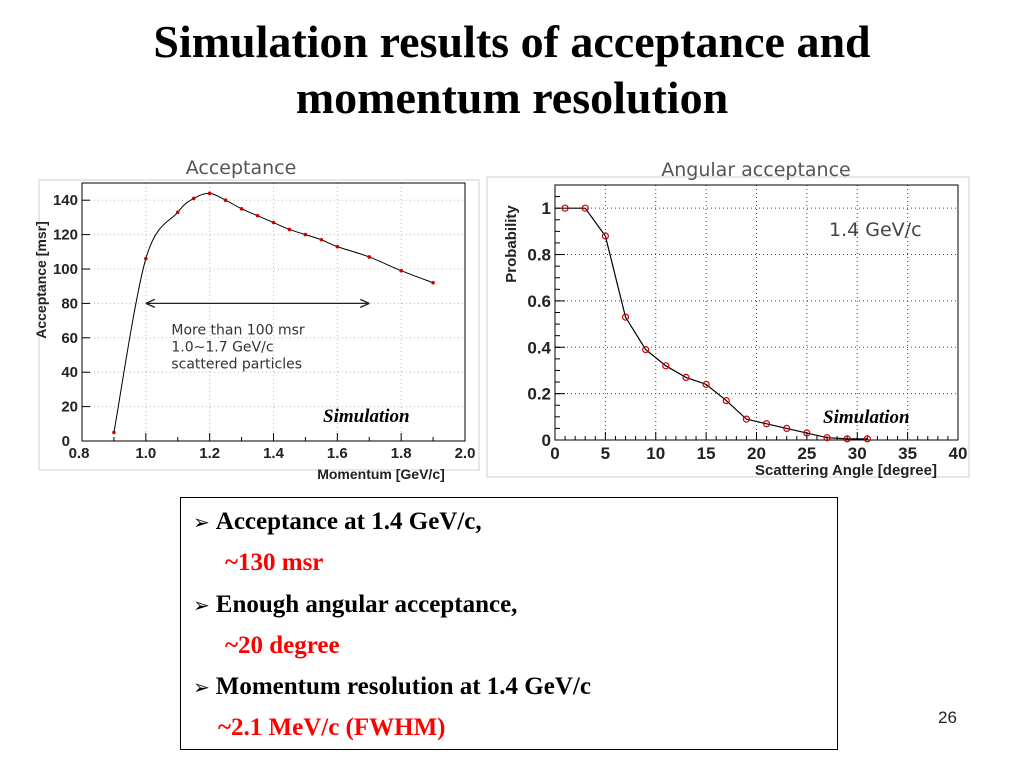 The width and height of the screenshot is (1024, 768). What do you see at coordinates (806, 453) in the screenshot?
I see `x-tick-label: 25` at bounding box center [806, 453].